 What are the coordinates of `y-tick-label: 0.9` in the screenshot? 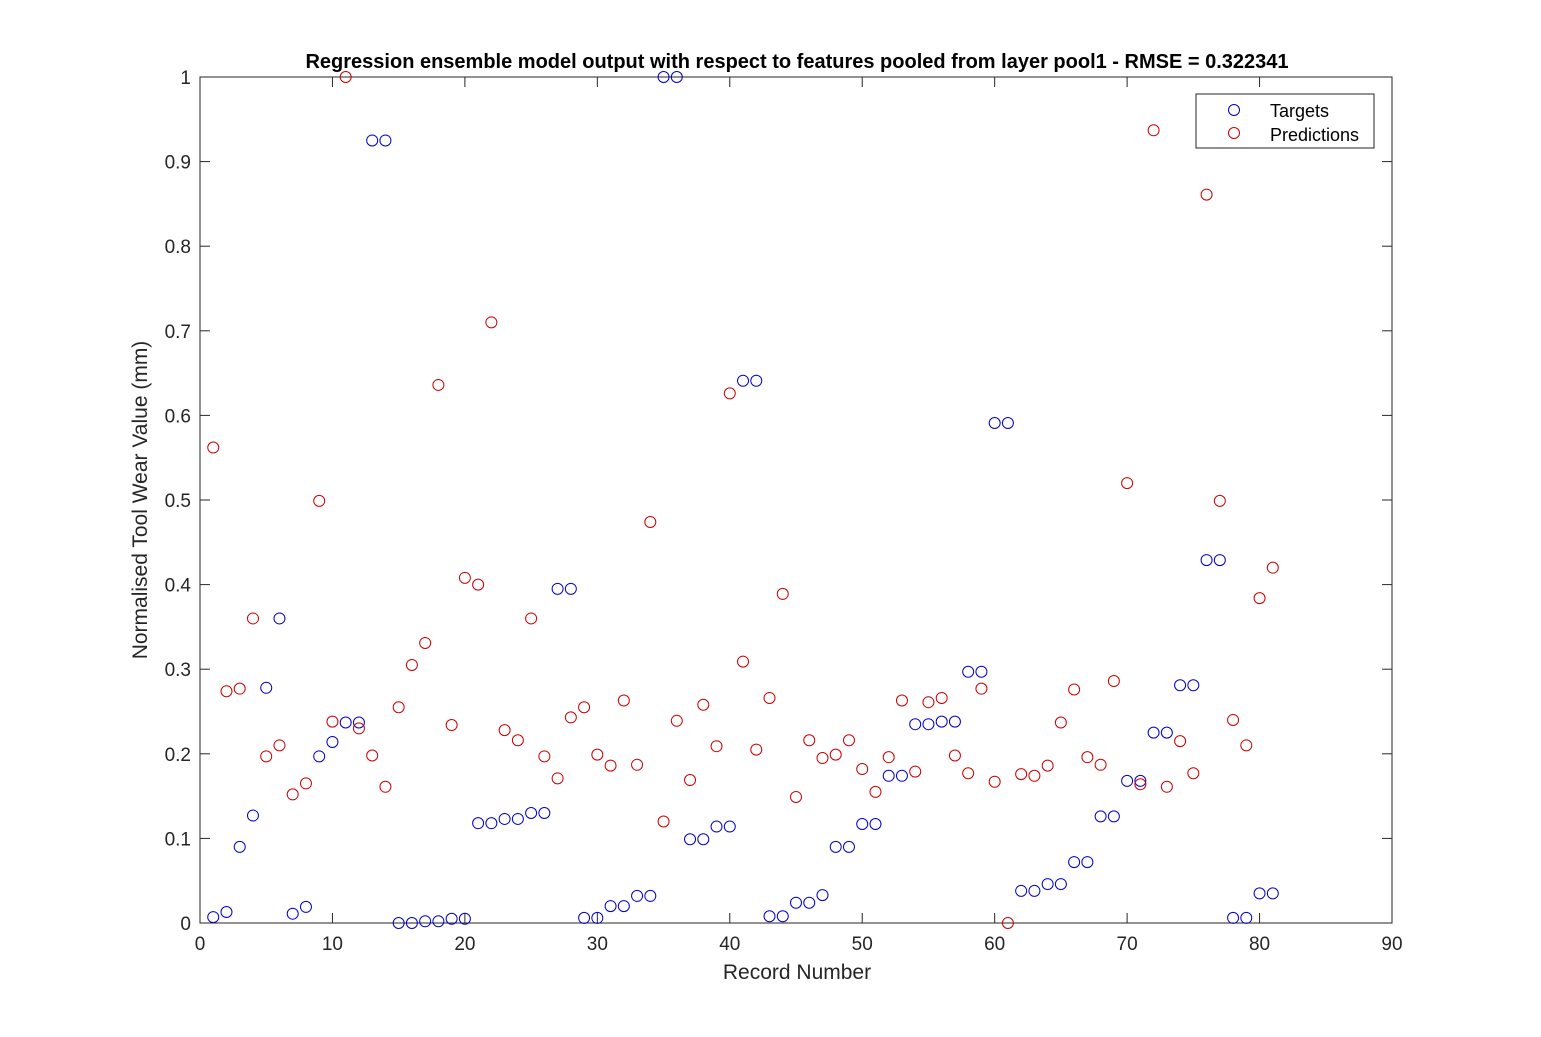 It's located at (178, 163).